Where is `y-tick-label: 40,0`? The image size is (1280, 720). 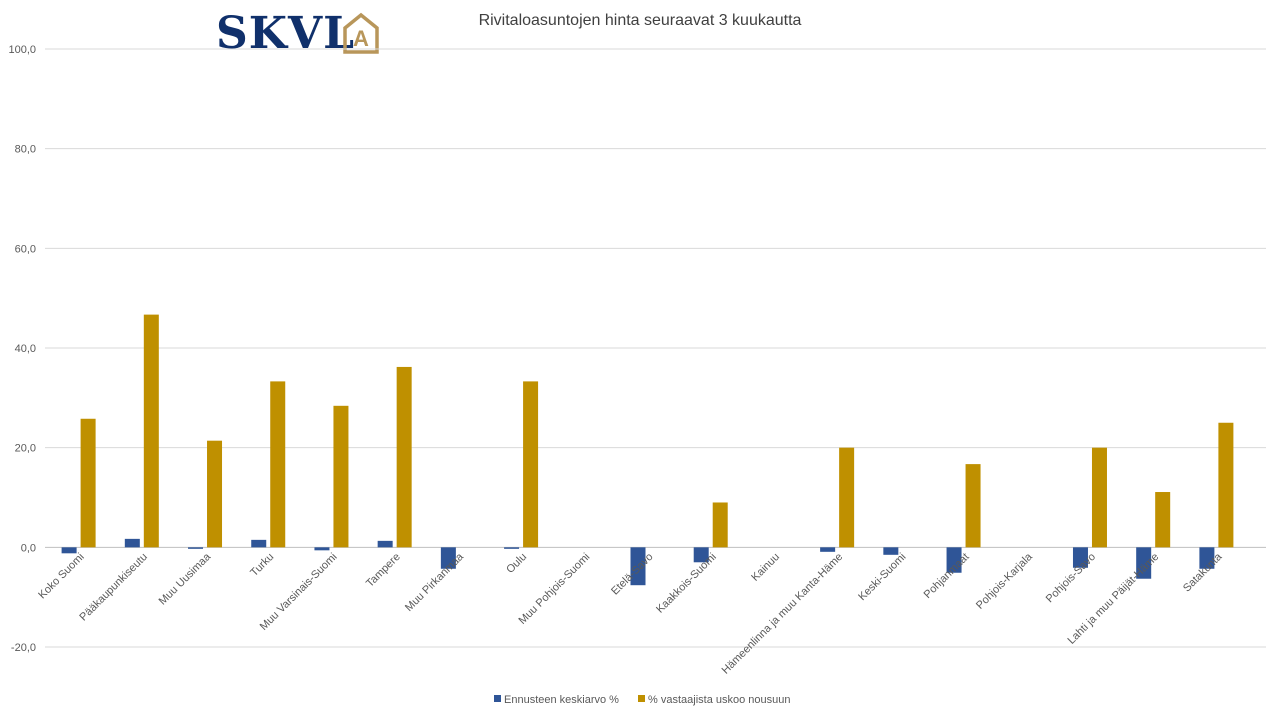 y-tick-label: 40,0 is located at coordinates (25, 349).